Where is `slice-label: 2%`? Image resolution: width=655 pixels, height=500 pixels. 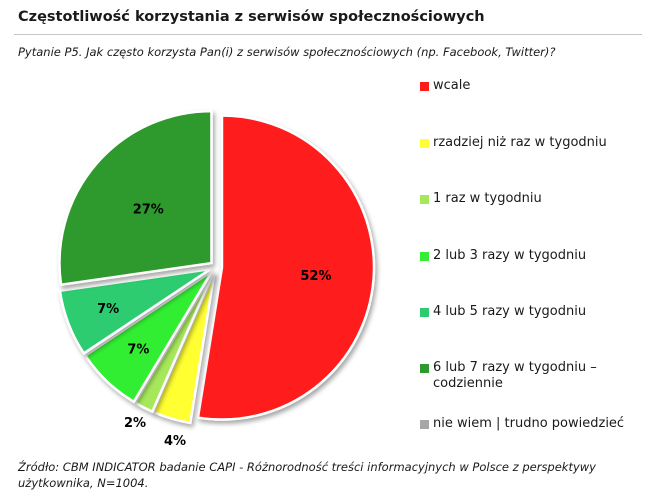
slice-label: 2% is located at coordinates (135, 423).